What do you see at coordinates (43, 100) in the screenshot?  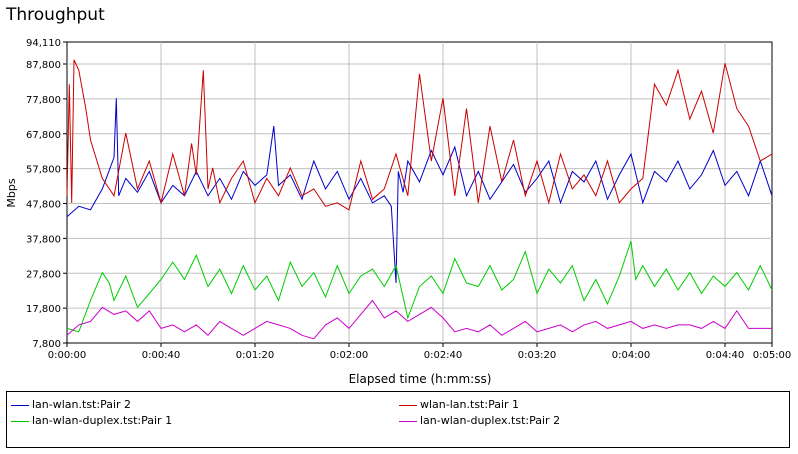 I see `y-tick-label: 77,800` at bounding box center [43, 100].